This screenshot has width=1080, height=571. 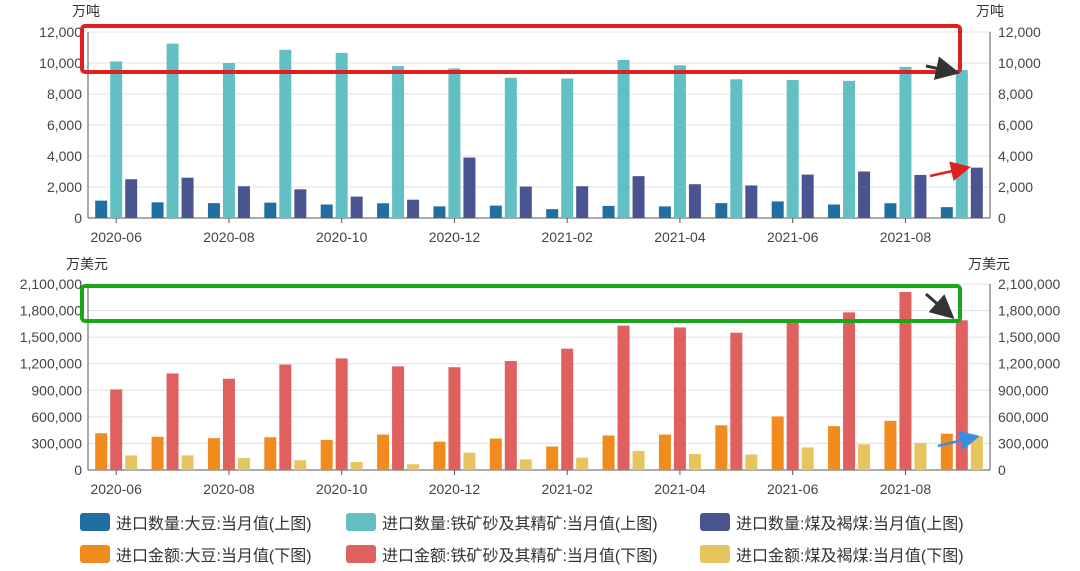 I want to click on legend-item-value-coal: 进口金额:煤及褐煤:当月值(下图), so click(x=832, y=554).